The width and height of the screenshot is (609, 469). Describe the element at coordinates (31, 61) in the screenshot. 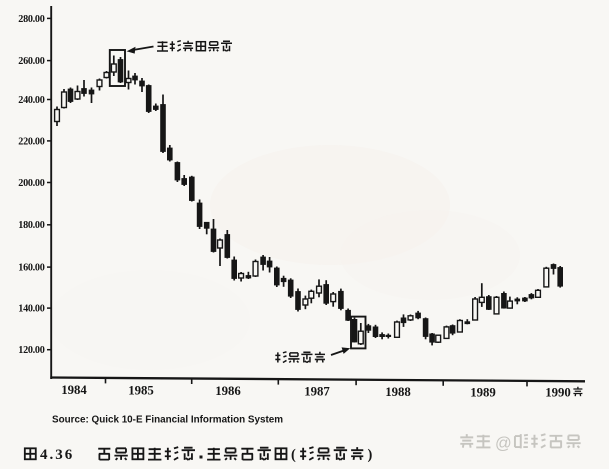

I see `svg-text: 260.00` at that location.